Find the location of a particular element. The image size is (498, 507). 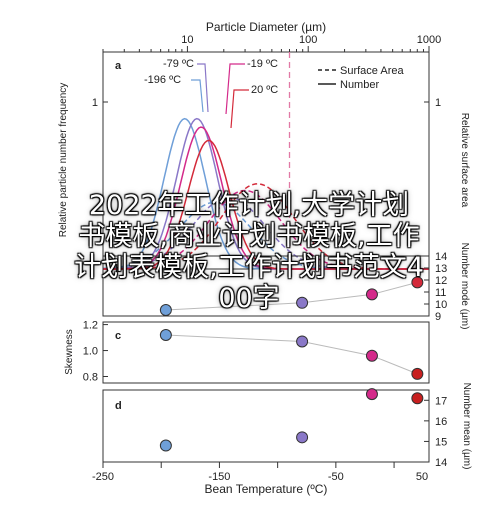

top-tick-label: 100 is located at coordinates (308, 40).